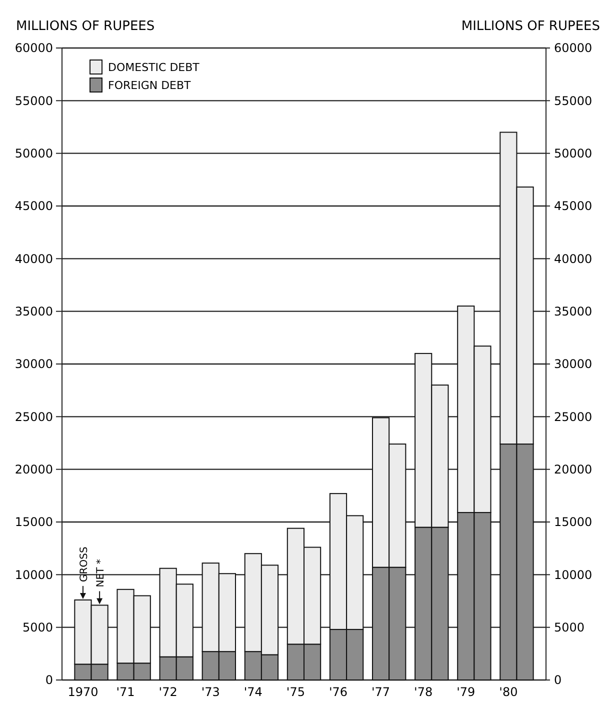  Describe the element at coordinates (210, 692) in the screenshot. I see `x-tick-label: '73` at that location.